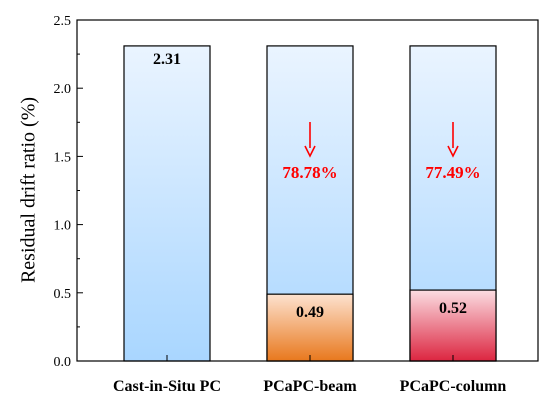  Describe the element at coordinates (29, 190) in the screenshot. I see `y-axis-title: Residual drift ratio (%)` at that location.